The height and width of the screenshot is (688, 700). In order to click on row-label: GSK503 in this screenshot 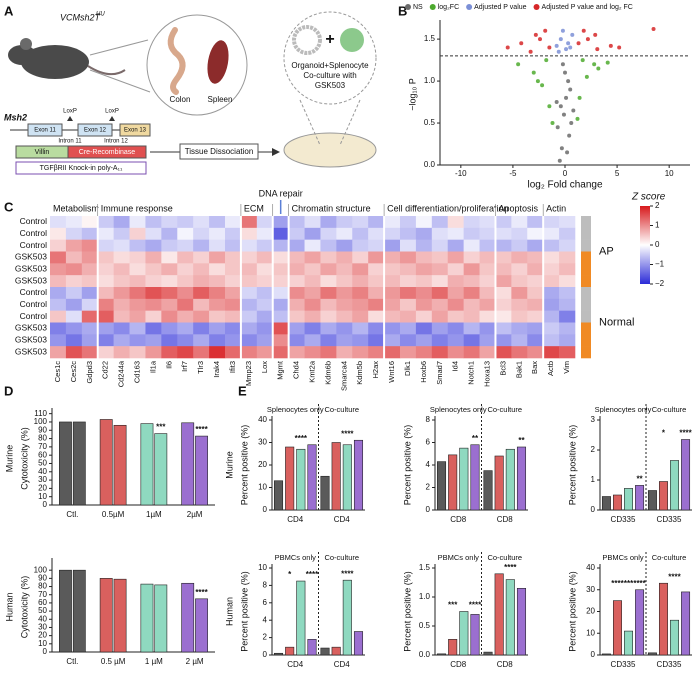, I will do `click(31, 269)`.